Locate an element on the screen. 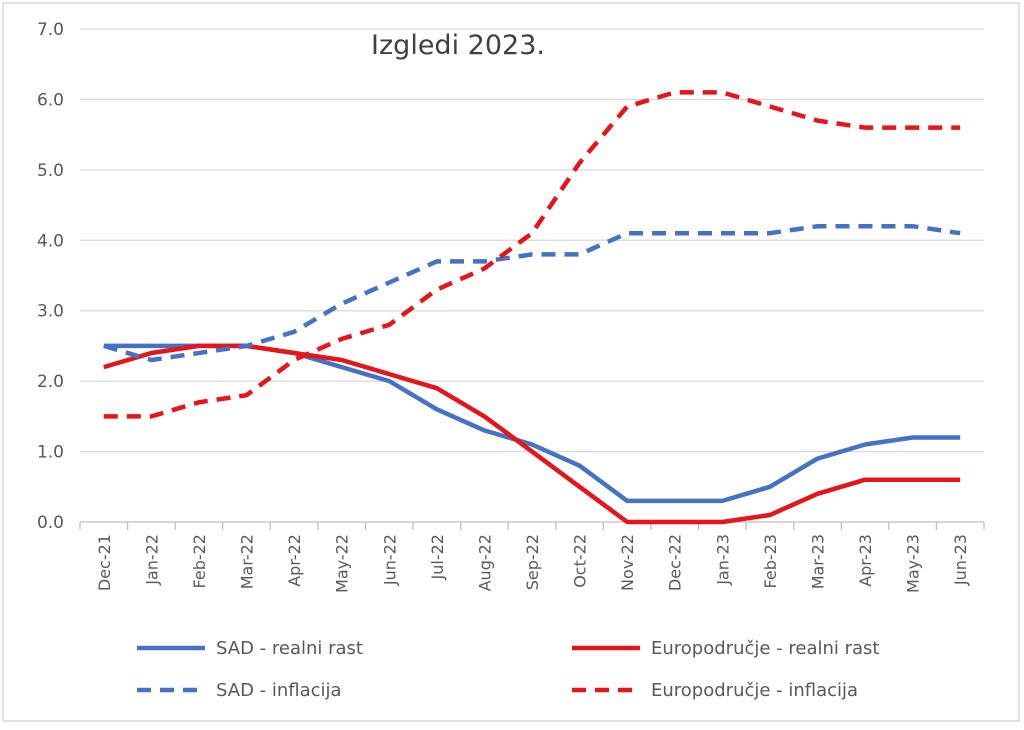 The width and height of the screenshot is (1024, 730). x-tick-label: Mar-23 is located at coordinates (817, 561).